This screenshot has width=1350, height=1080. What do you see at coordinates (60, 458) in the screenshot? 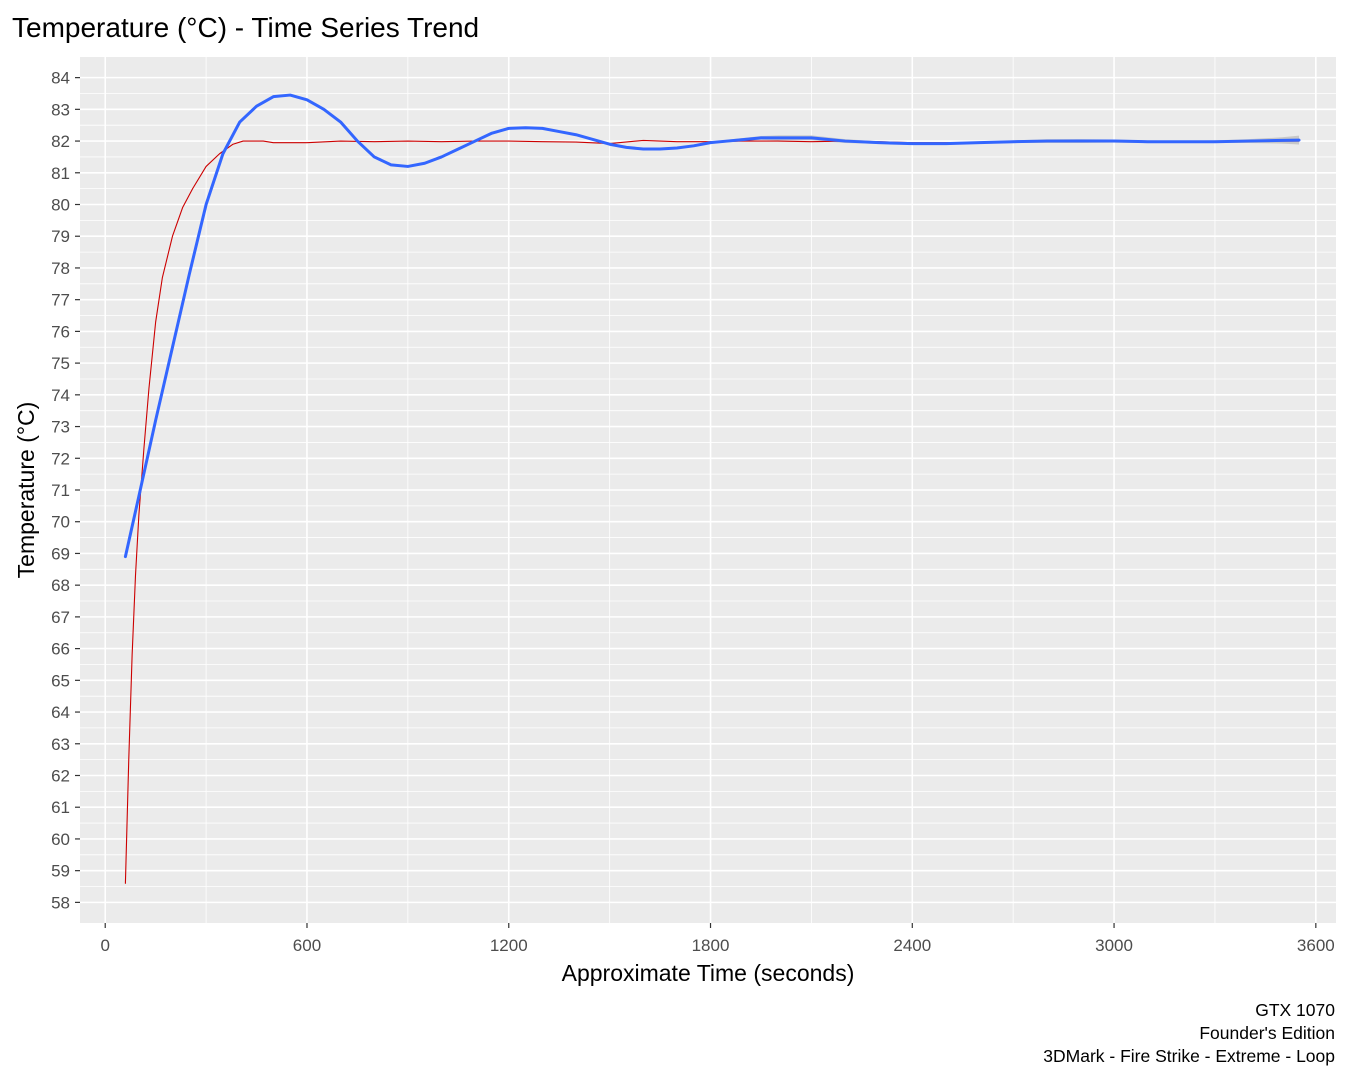
I see `y-tick-label: 72` at bounding box center [60, 458].